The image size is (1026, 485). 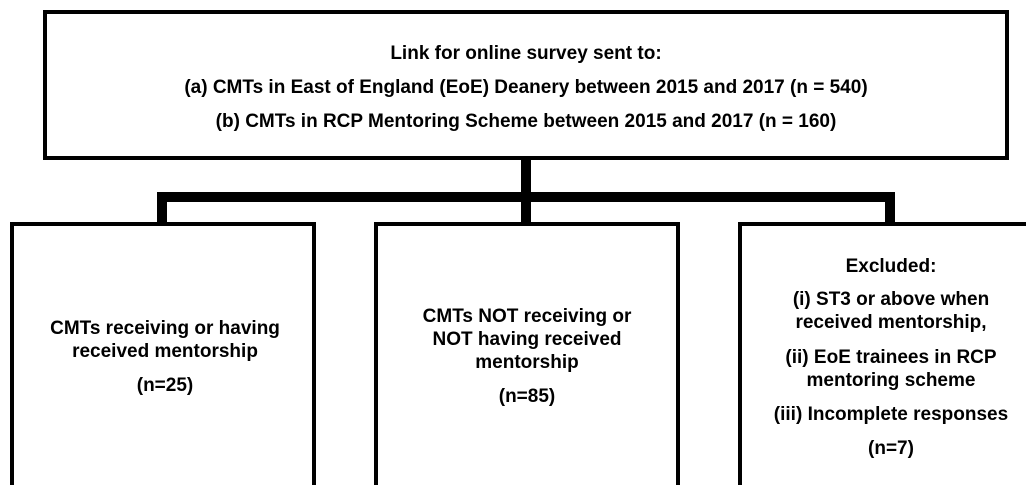 I want to click on node-line: received mentorship,, so click(x=890, y=322).